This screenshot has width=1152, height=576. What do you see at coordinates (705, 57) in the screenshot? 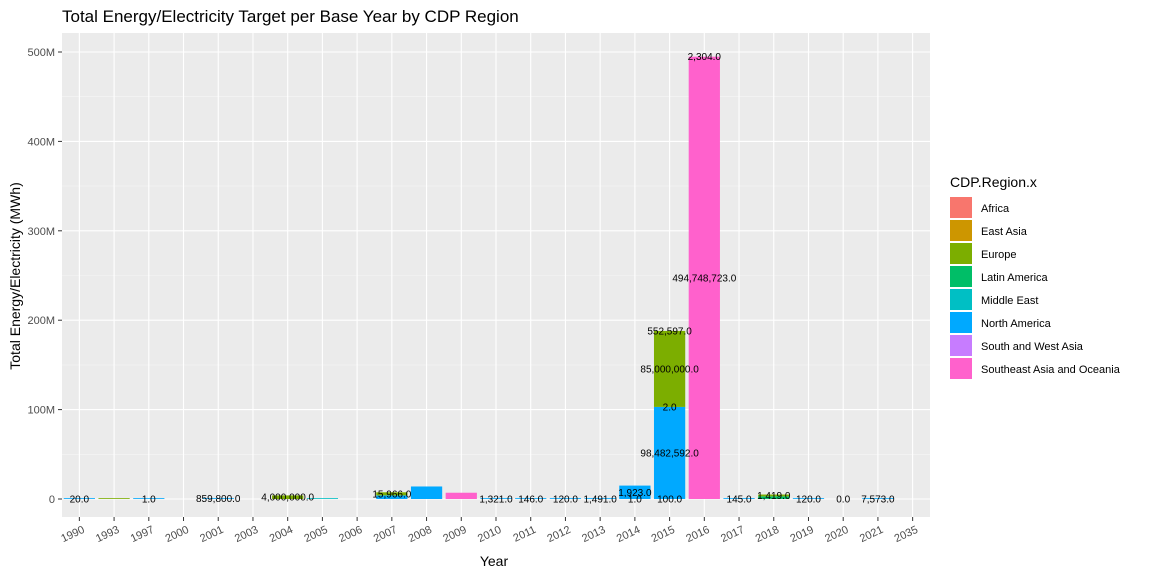
I see `bar-value-label: 2,304.0` at bounding box center [705, 57].